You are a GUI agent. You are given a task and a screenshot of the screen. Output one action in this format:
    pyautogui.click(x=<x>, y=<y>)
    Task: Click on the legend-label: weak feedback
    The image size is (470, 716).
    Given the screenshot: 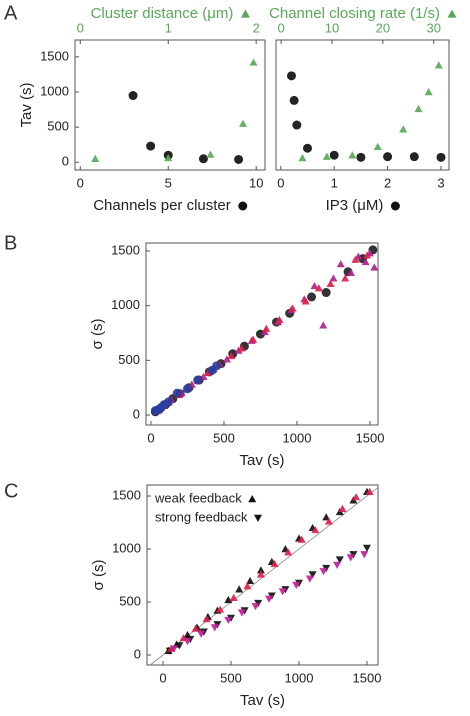 What is the action you would take?
    pyautogui.click(x=198, y=497)
    